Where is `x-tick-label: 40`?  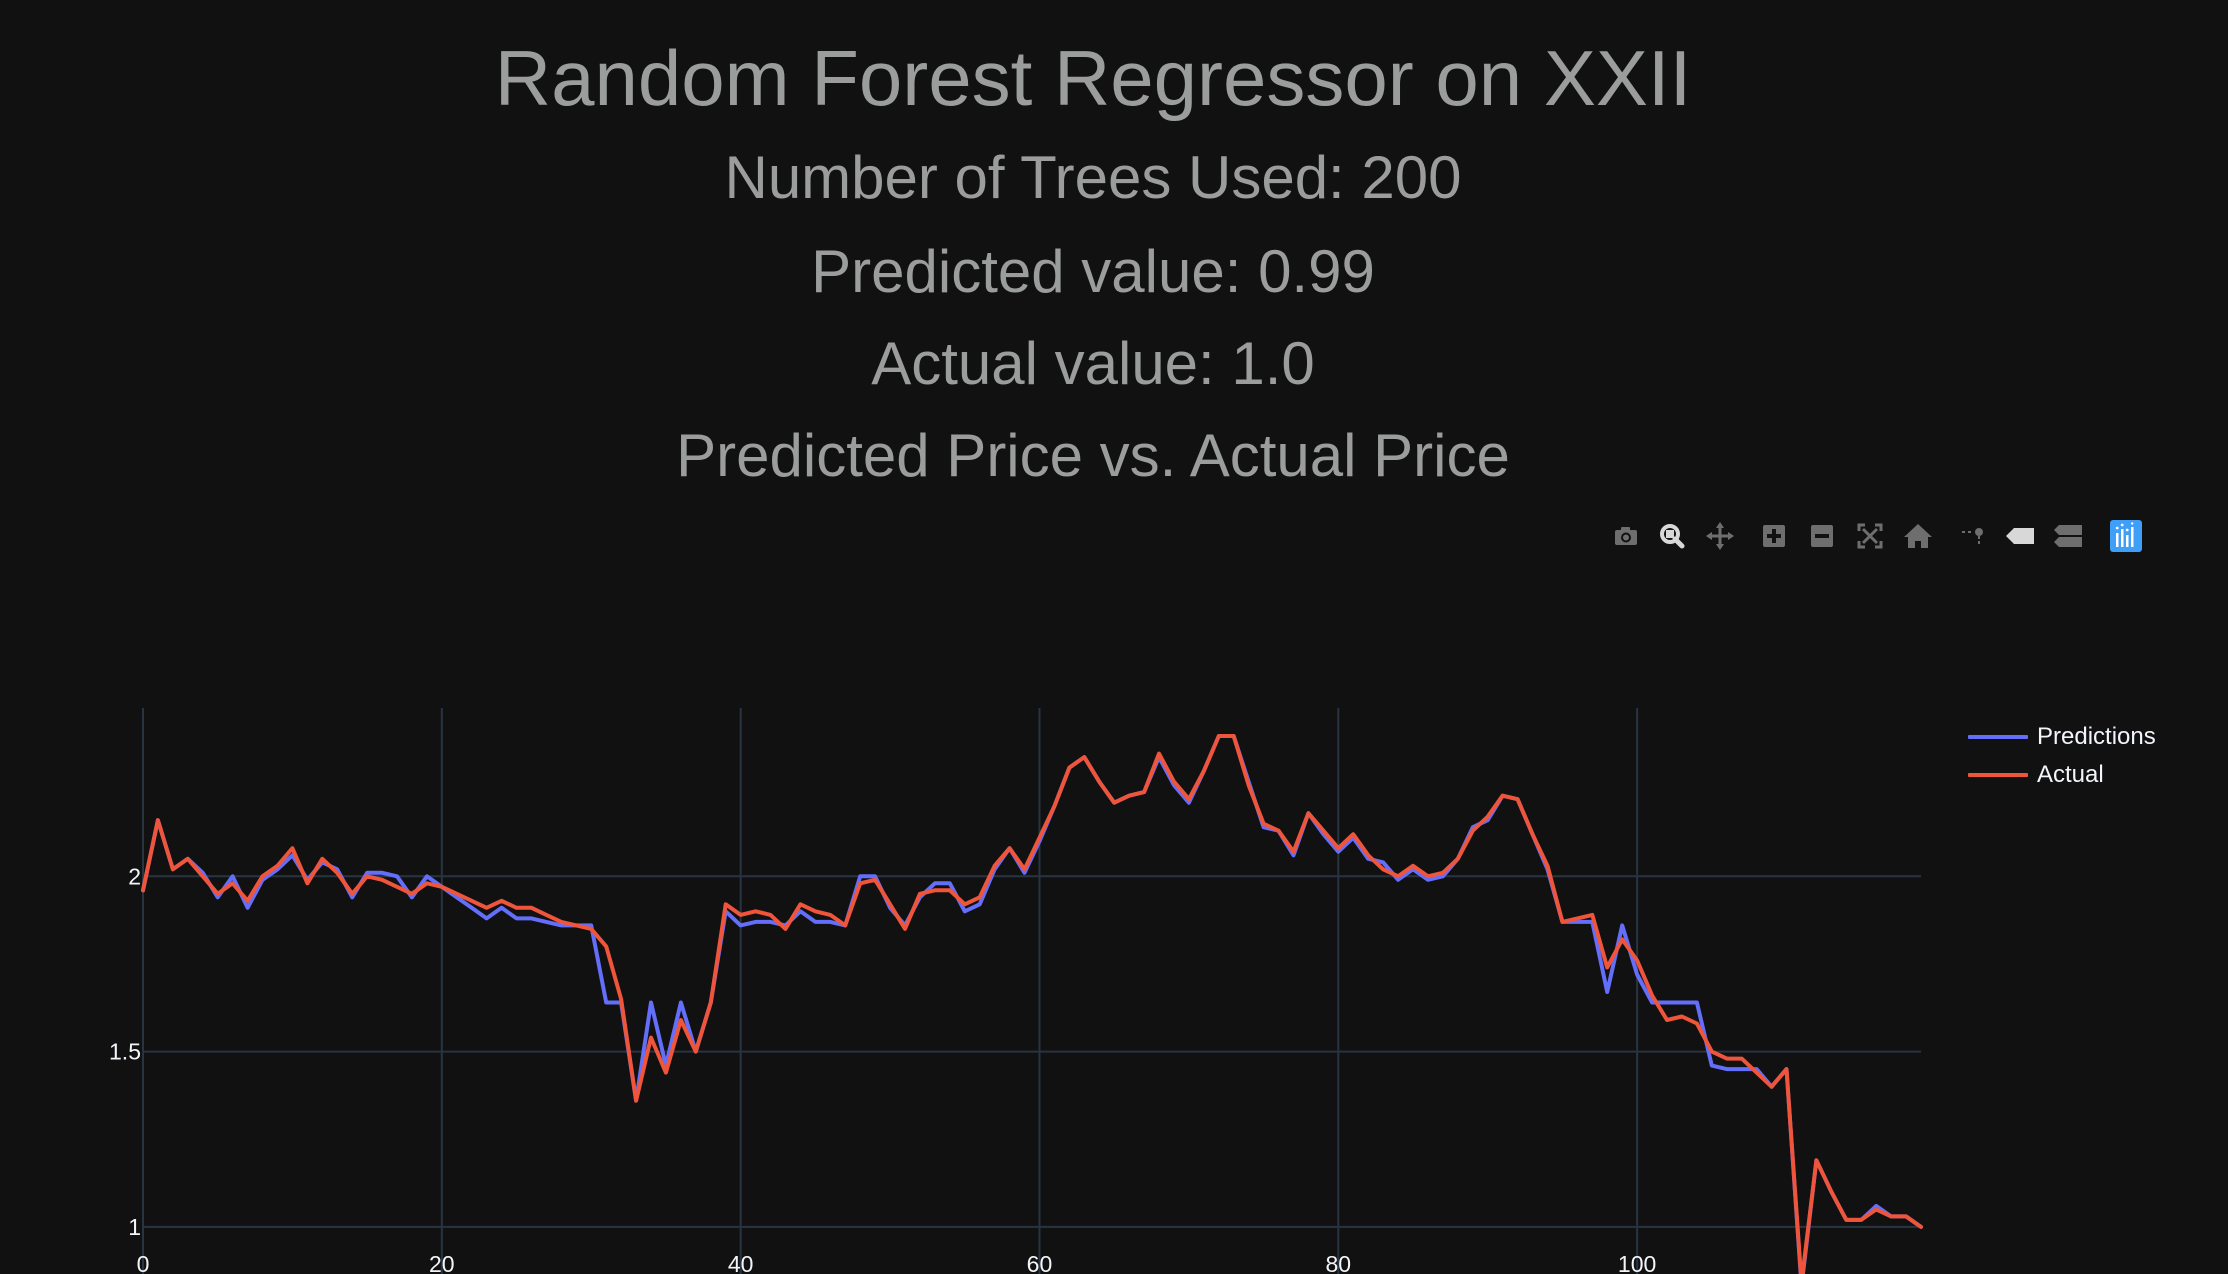 x-tick-label: 40 is located at coordinates (741, 1262).